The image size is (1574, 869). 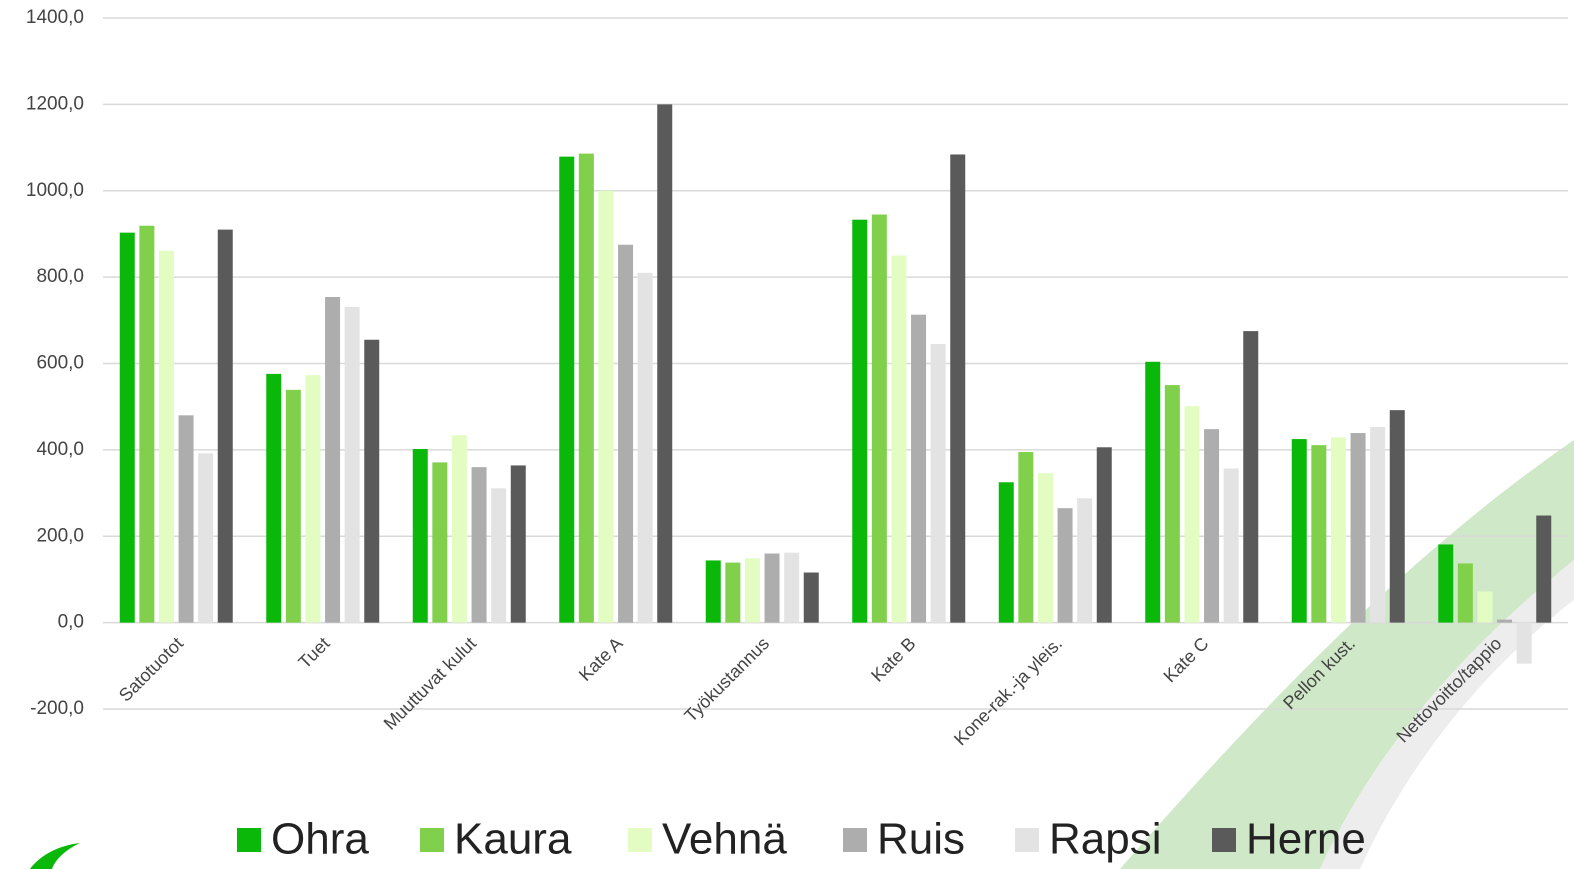 I want to click on legend-label: Ruis, so click(x=921, y=839).